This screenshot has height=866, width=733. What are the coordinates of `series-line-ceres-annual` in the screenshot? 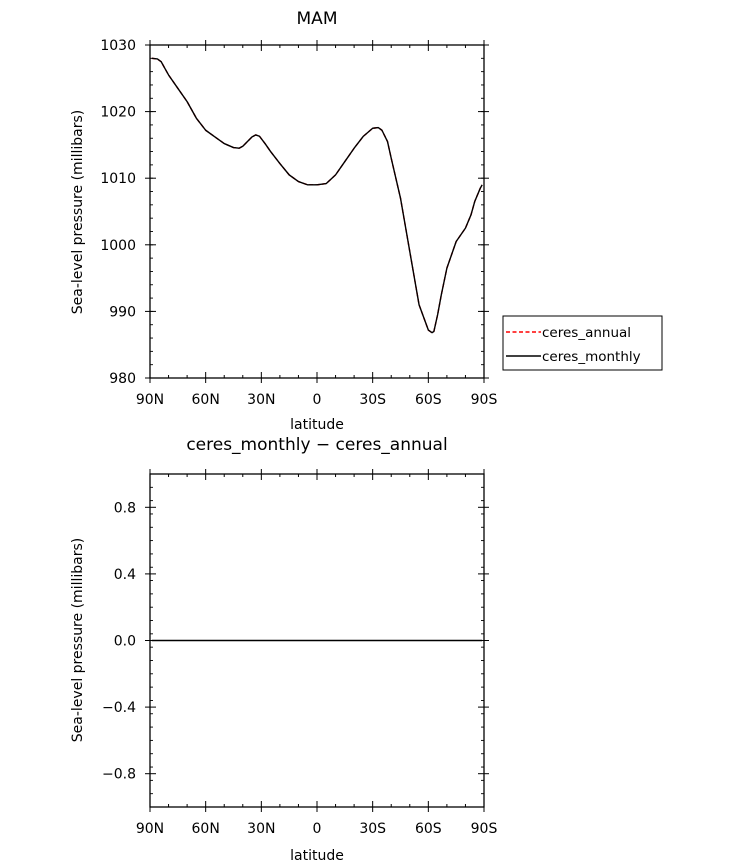 It's located at (317, 195).